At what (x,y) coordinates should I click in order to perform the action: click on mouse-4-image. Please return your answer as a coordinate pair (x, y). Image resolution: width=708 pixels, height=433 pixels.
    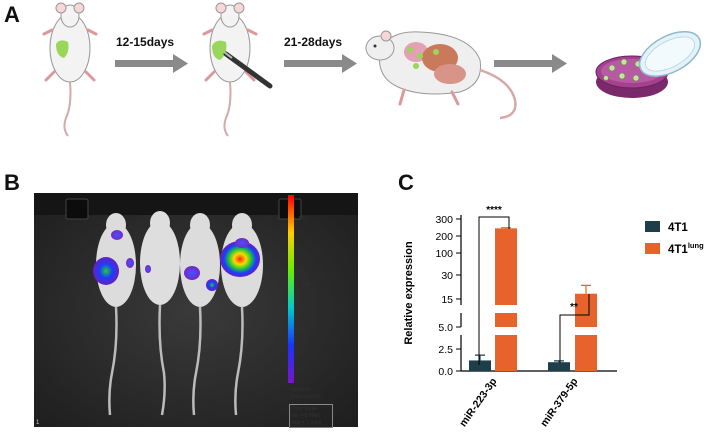
    Looking at the image, I should click on (241, 314).